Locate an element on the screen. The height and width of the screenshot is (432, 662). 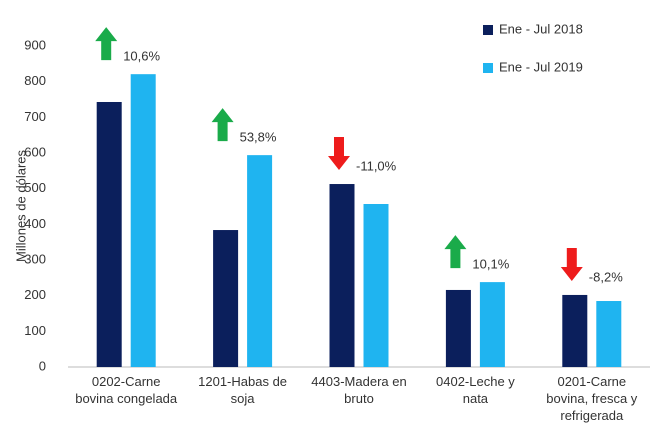
annotation: 53,8% is located at coordinates (258, 137).